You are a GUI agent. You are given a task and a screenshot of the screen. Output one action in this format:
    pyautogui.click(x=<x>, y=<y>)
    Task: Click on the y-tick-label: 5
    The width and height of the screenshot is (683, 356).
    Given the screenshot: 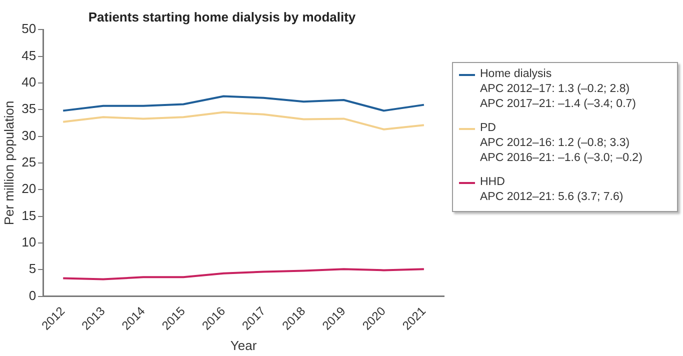 What is the action you would take?
    pyautogui.click(x=32, y=268)
    